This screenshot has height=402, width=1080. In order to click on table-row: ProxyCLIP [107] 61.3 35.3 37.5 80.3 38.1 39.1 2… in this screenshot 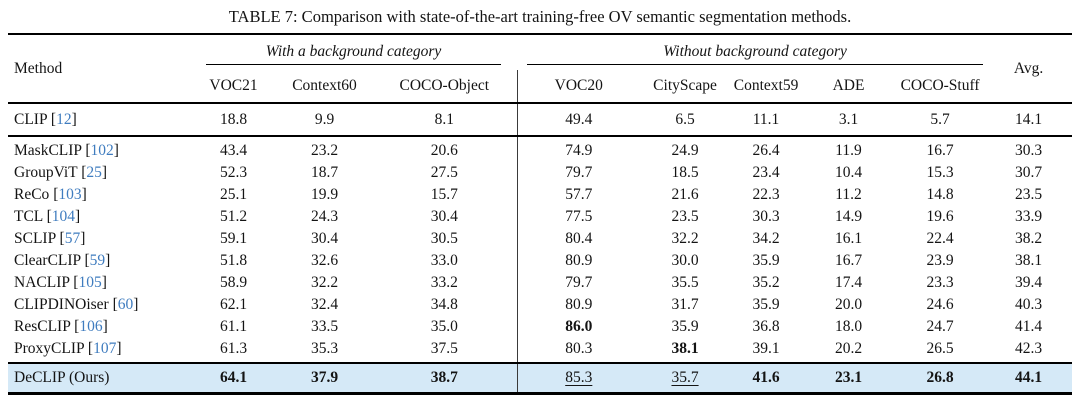, I will do `click(540, 350)`.